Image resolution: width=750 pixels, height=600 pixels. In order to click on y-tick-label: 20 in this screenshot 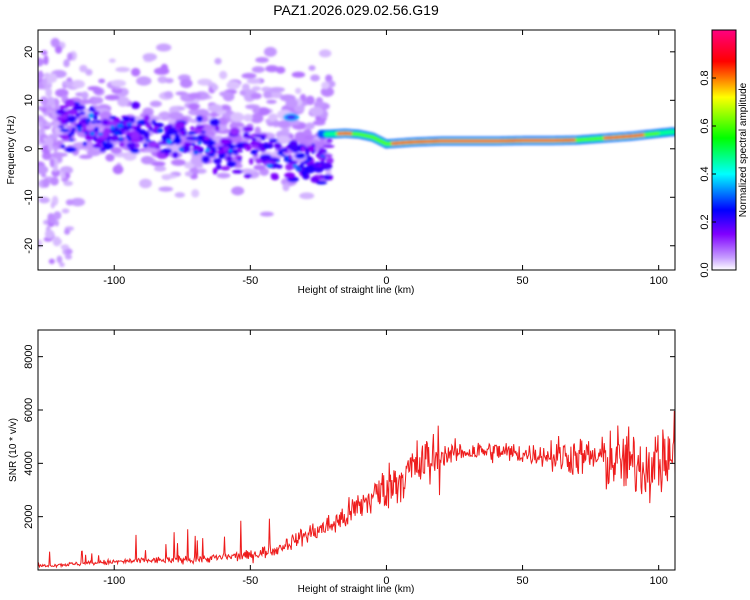, I will do `click(29, 52)`.